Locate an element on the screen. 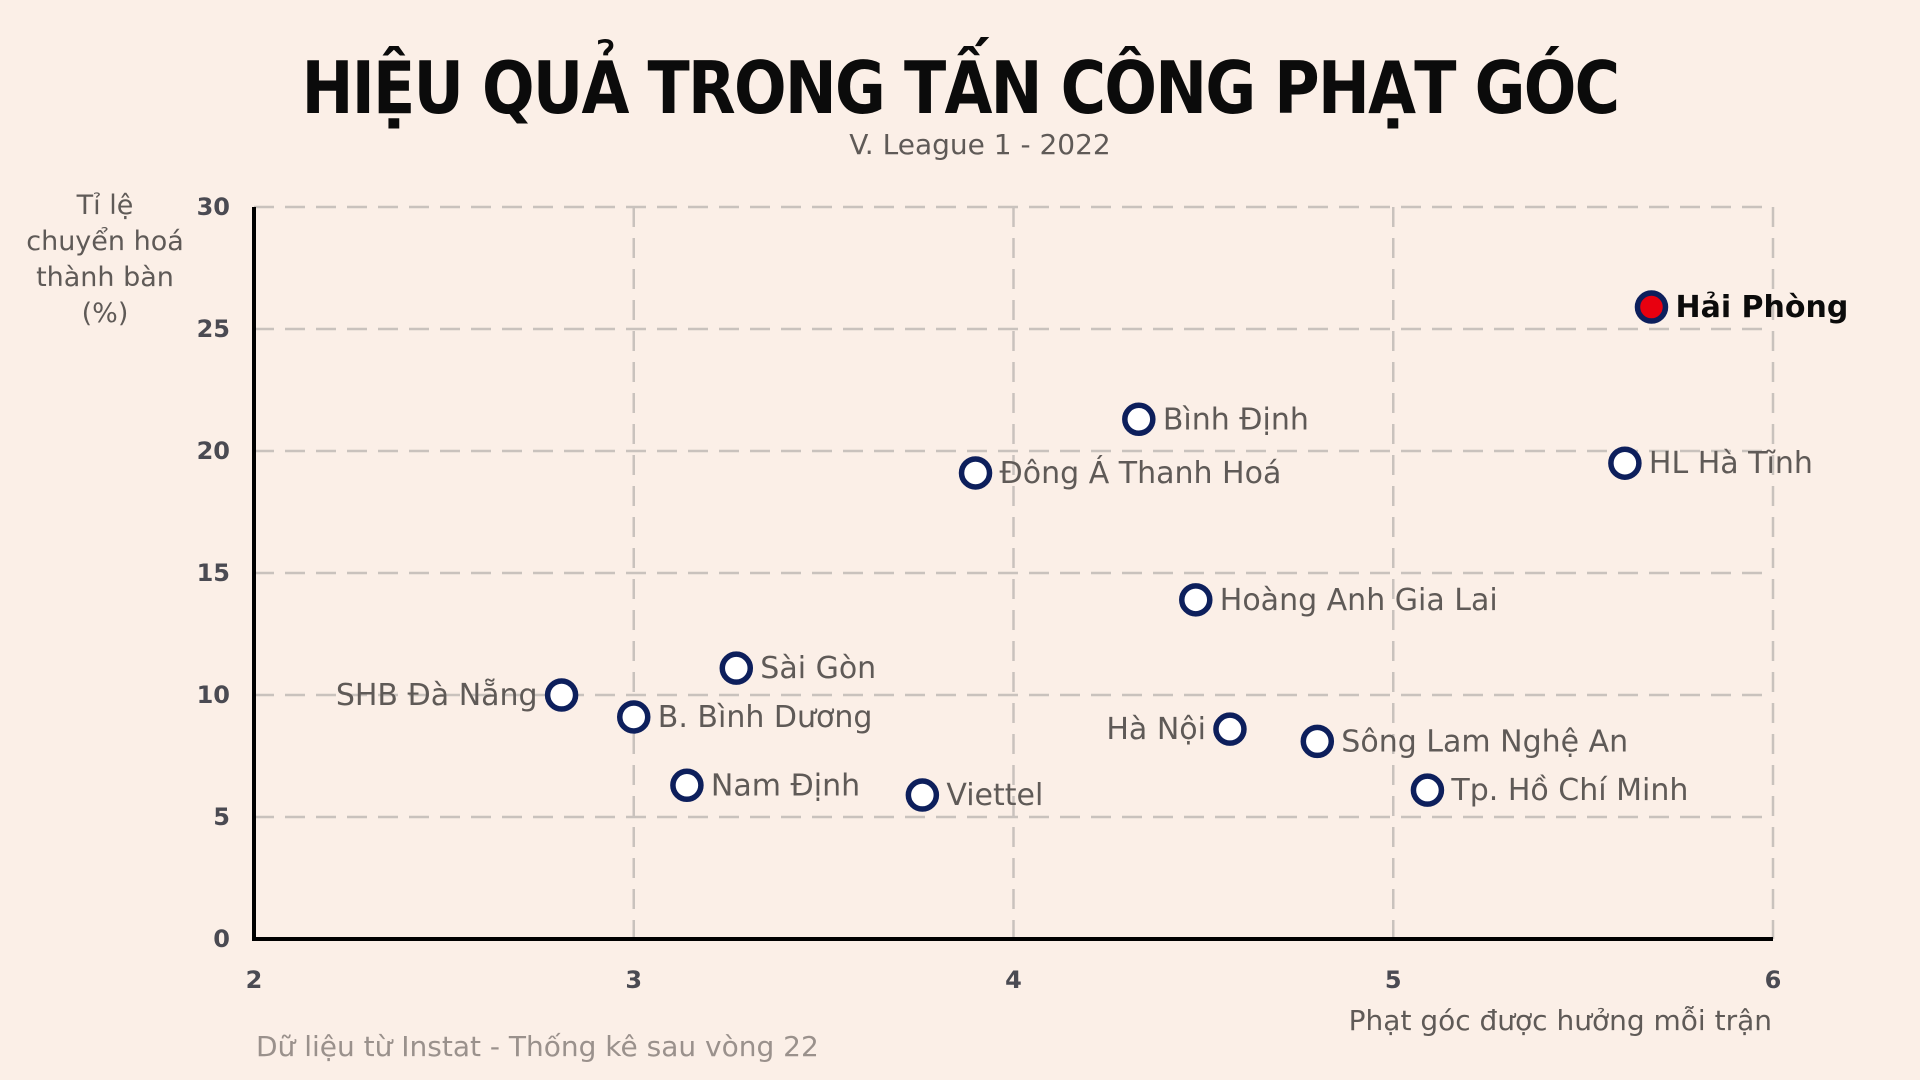  data-point: Viettel is located at coordinates (974, 795).